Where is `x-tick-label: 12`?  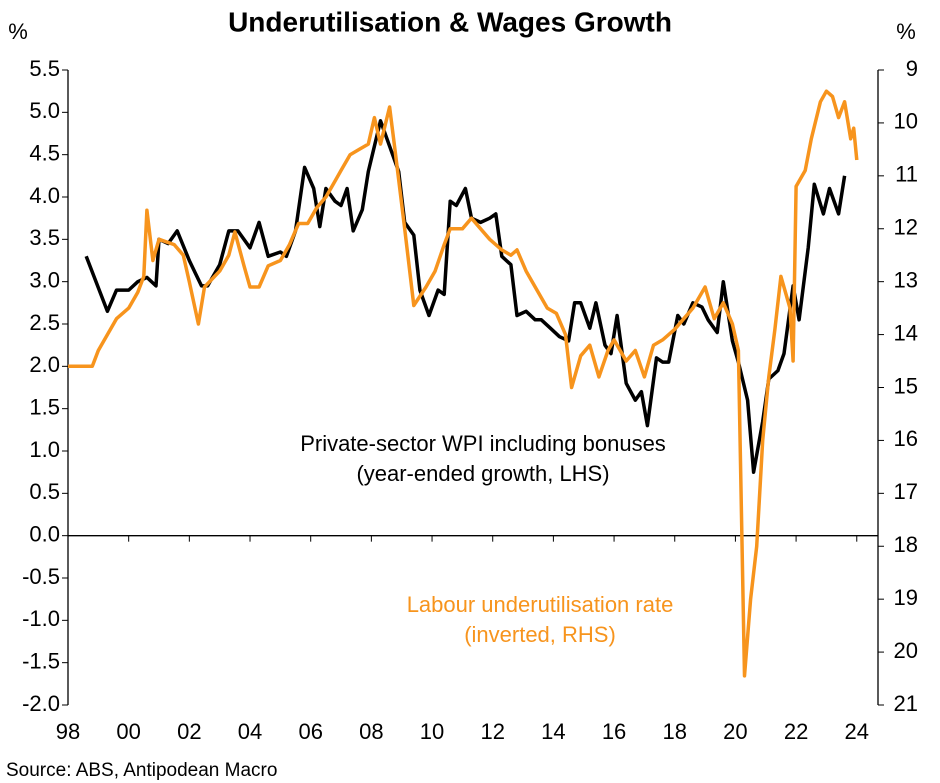 x-tick-label: 12 is located at coordinates (492, 731).